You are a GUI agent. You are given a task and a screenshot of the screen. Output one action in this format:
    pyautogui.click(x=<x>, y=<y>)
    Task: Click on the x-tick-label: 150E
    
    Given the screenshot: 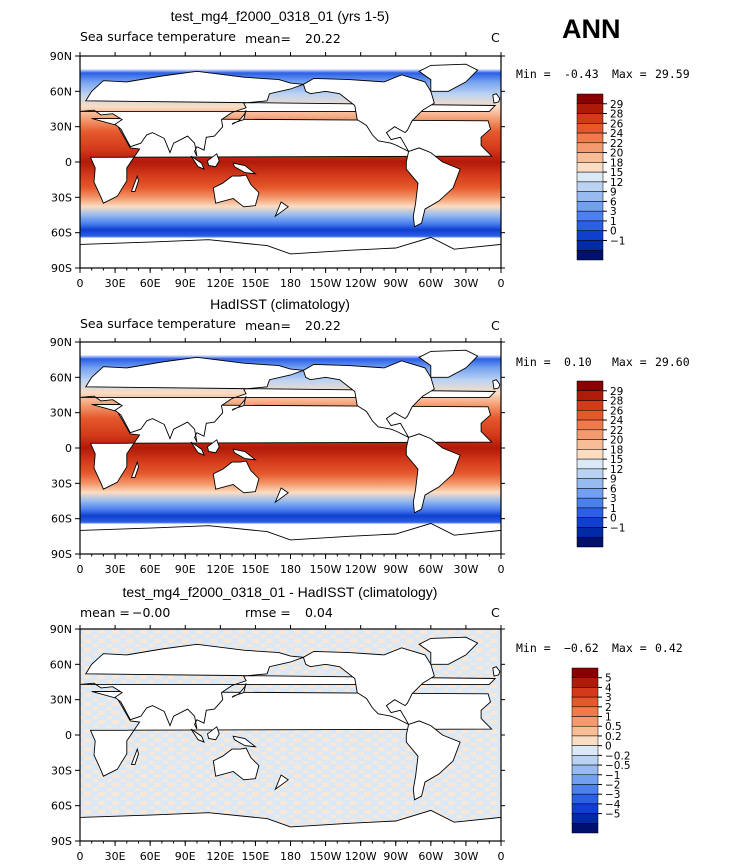 What is the action you would take?
    pyautogui.click(x=255, y=569)
    